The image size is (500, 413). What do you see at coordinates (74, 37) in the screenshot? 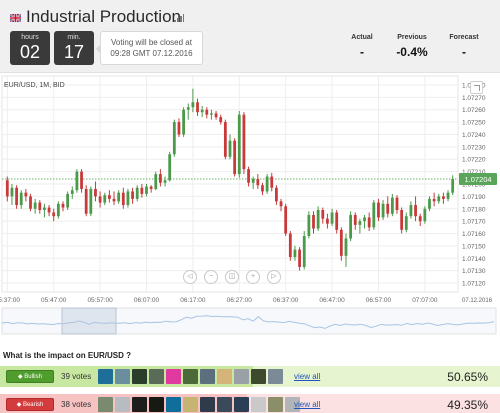
I see `minutes-label: min.` at bounding box center [74, 37].